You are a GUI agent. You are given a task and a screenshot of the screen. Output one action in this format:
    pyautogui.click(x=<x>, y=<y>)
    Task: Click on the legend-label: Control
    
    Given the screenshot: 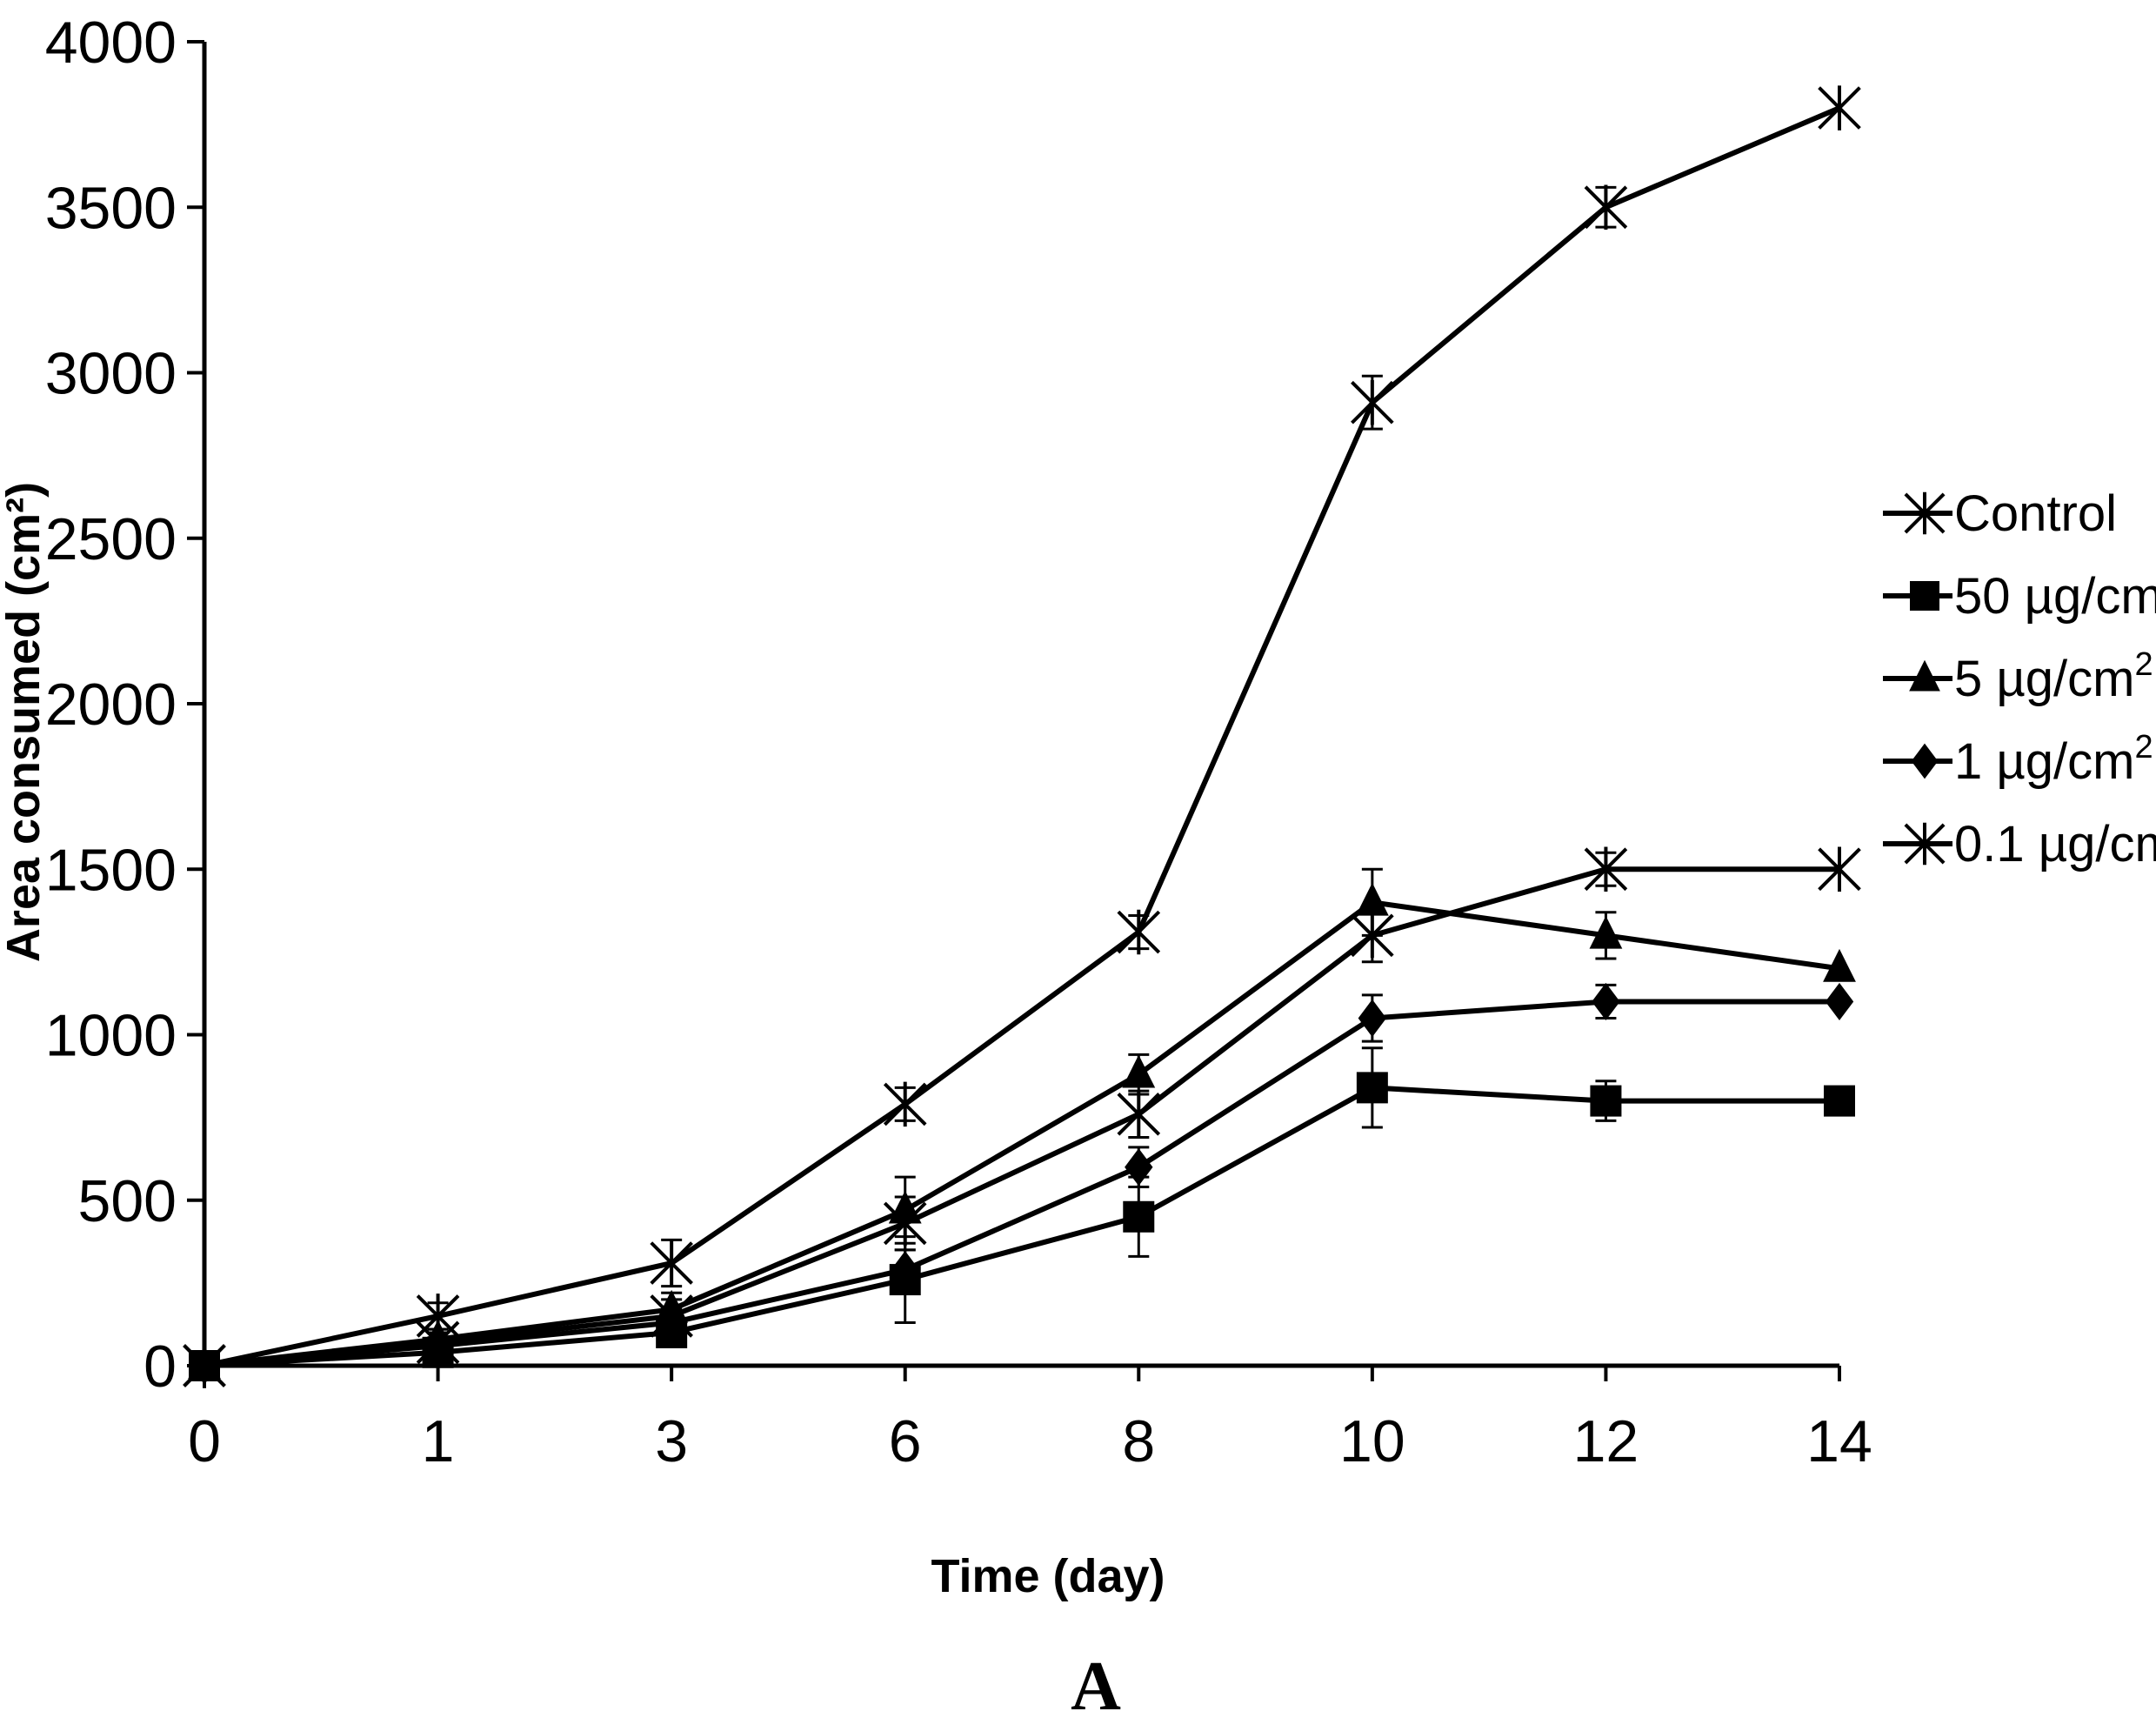 What is the action you would take?
    pyautogui.click(x=2035, y=513)
    